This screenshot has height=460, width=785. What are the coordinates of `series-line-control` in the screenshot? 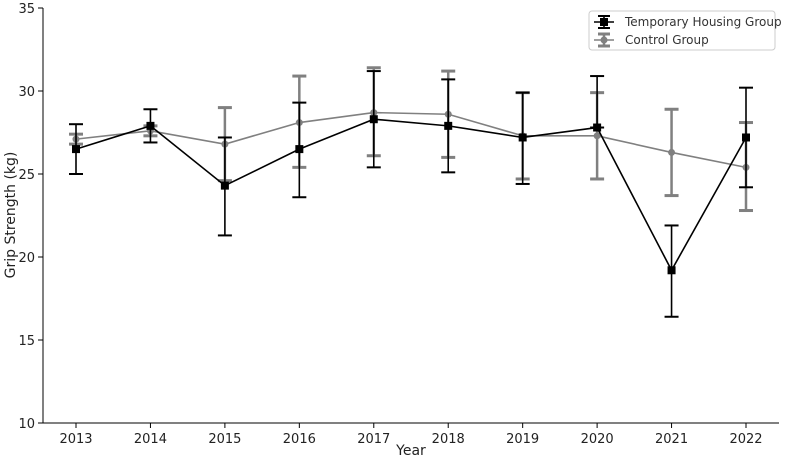 It's located at (411, 140).